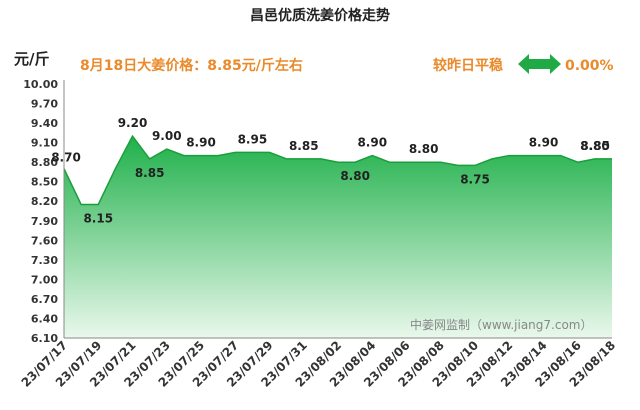  I want to click on data-label: 9.20, so click(133, 123).